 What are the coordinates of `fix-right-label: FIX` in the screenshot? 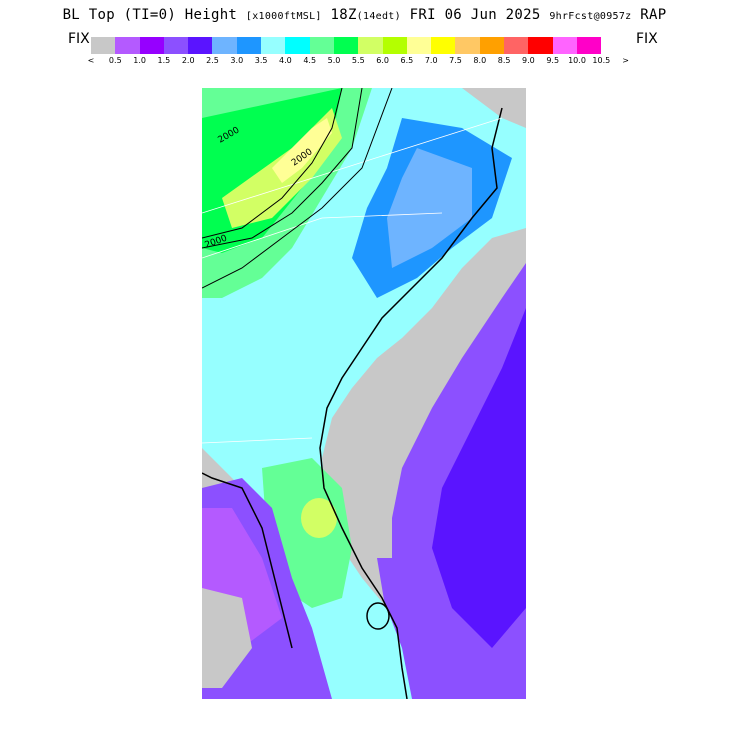 It's located at (647, 39).